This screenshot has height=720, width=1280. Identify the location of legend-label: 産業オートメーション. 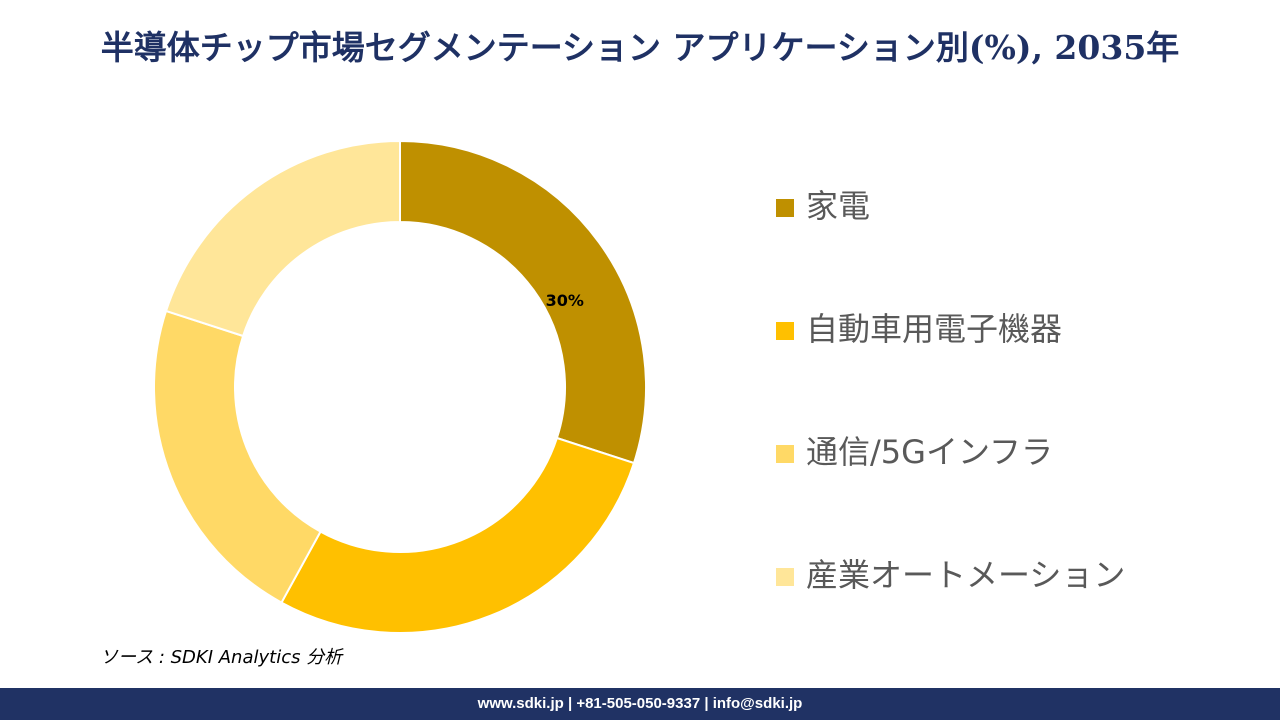
(965, 575).